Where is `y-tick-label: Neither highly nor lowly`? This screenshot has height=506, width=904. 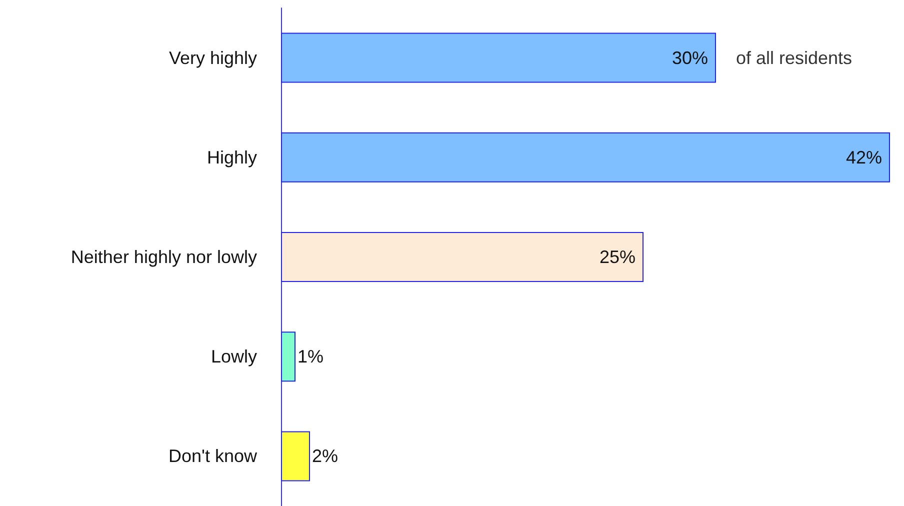 y-tick-label: Neither highly nor lowly is located at coordinates (163, 257).